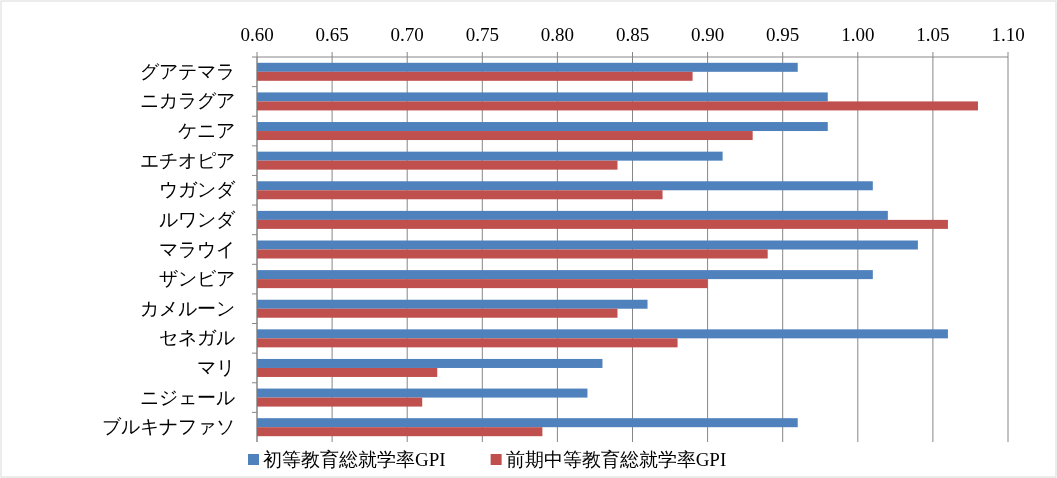 The width and height of the screenshot is (1057, 478). What do you see at coordinates (197, 249) in the screenshot?
I see `y-tick-label: マラウイ` at bounding box center [197, 249].